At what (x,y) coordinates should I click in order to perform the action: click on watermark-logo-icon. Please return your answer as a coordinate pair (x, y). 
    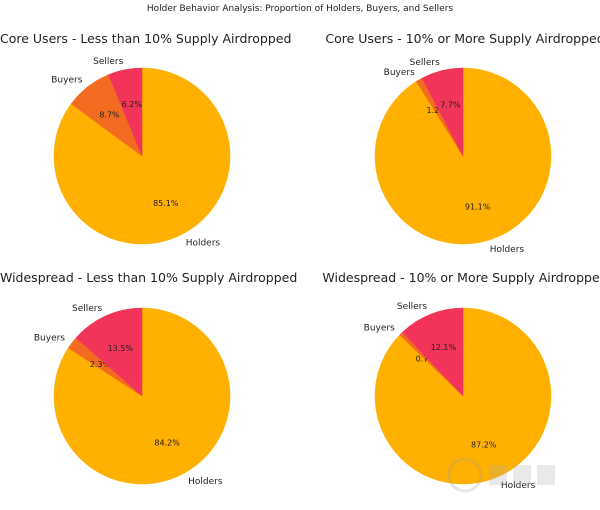
    Looking at the image, I should click on (501, 475).